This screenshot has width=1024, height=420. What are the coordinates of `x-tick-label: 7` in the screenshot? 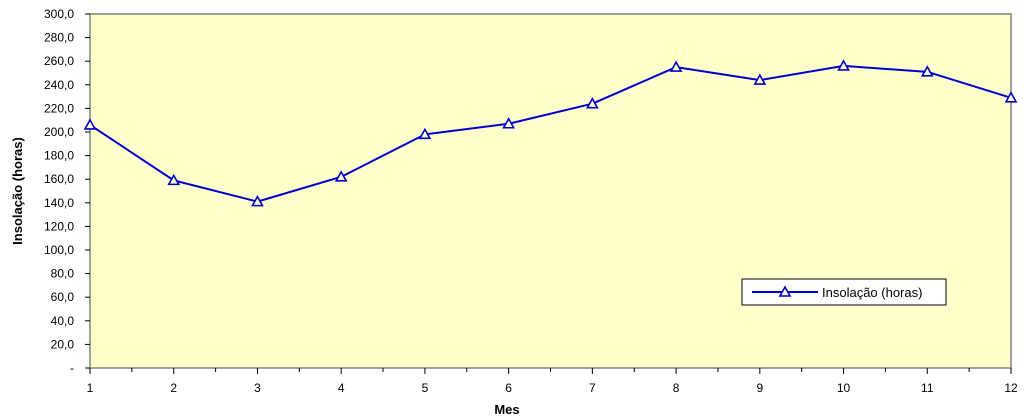 It's located at (592, 388).